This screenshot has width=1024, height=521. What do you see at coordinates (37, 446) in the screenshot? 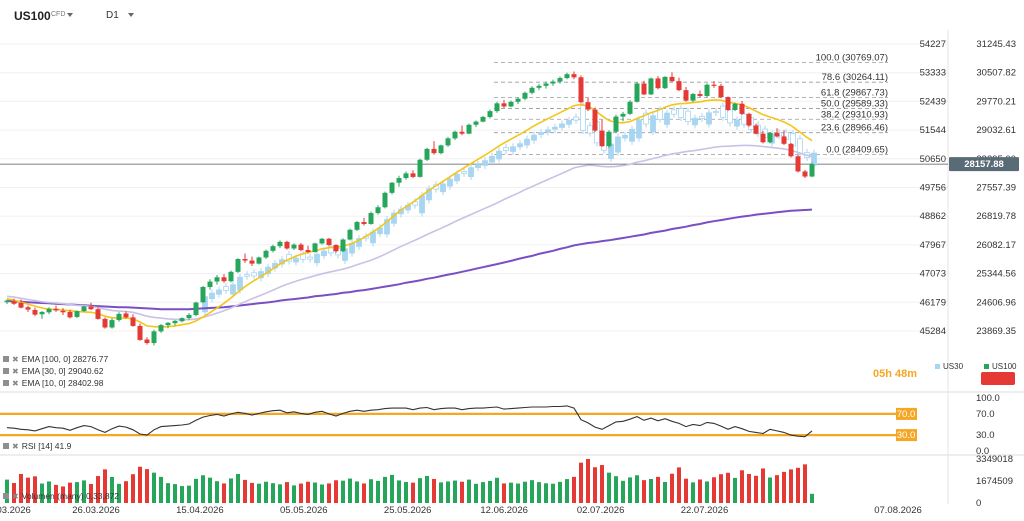
I see `legend-rsi: ✖ RSI [14] 41.9` at bounding box center [37, 446].